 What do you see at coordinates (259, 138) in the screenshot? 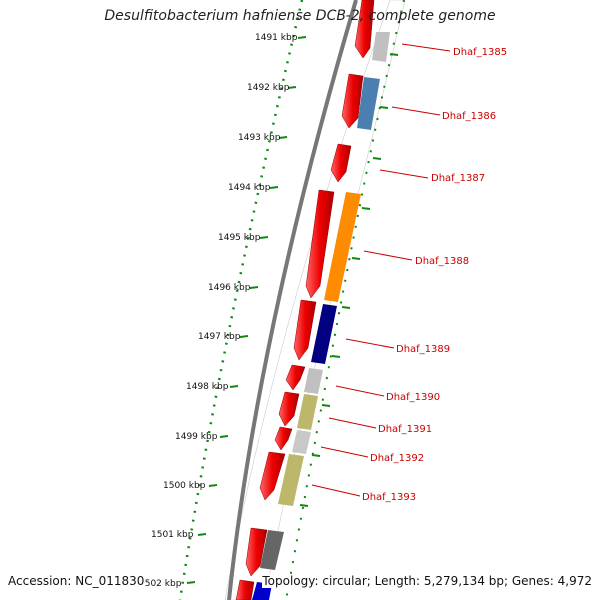
I see `tick-label-1493: 1493 kbp` at bounding box center [259, 138].